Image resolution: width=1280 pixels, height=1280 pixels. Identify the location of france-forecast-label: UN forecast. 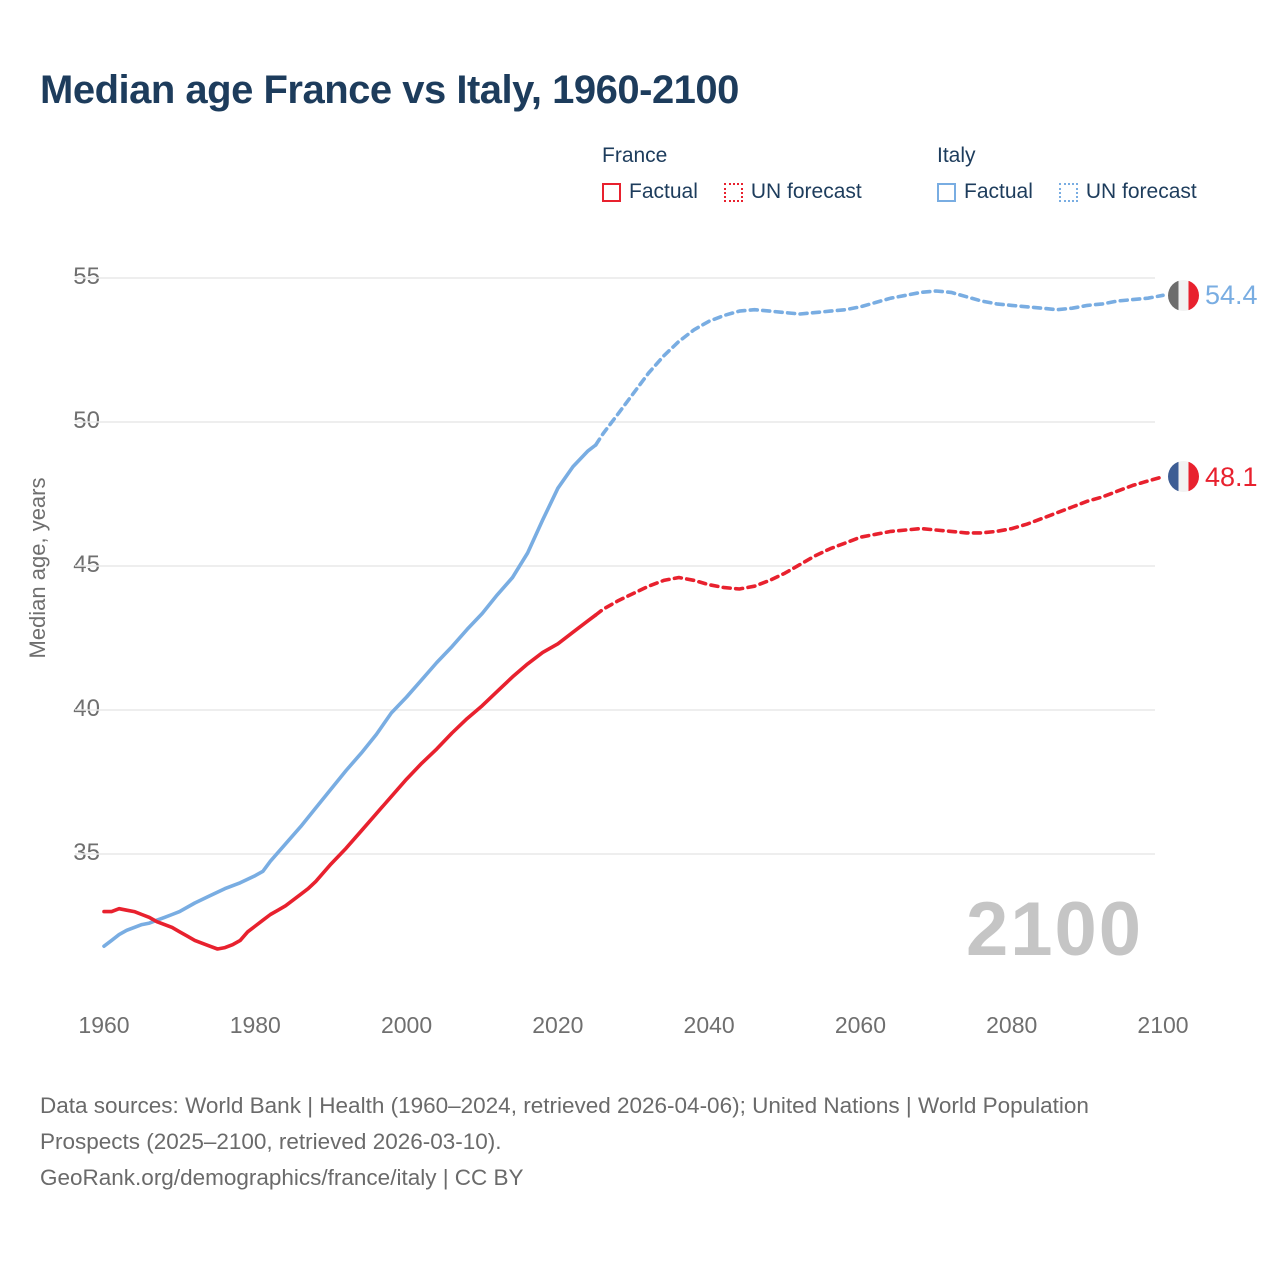
(806, 191).